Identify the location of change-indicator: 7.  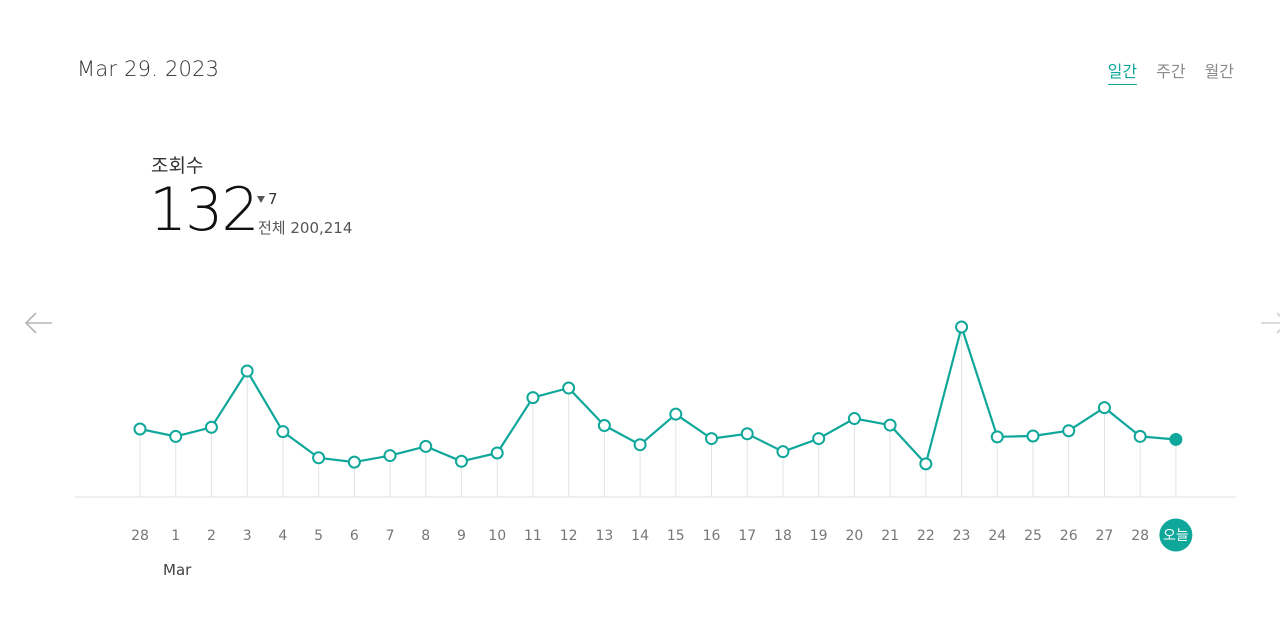
(267, 199).